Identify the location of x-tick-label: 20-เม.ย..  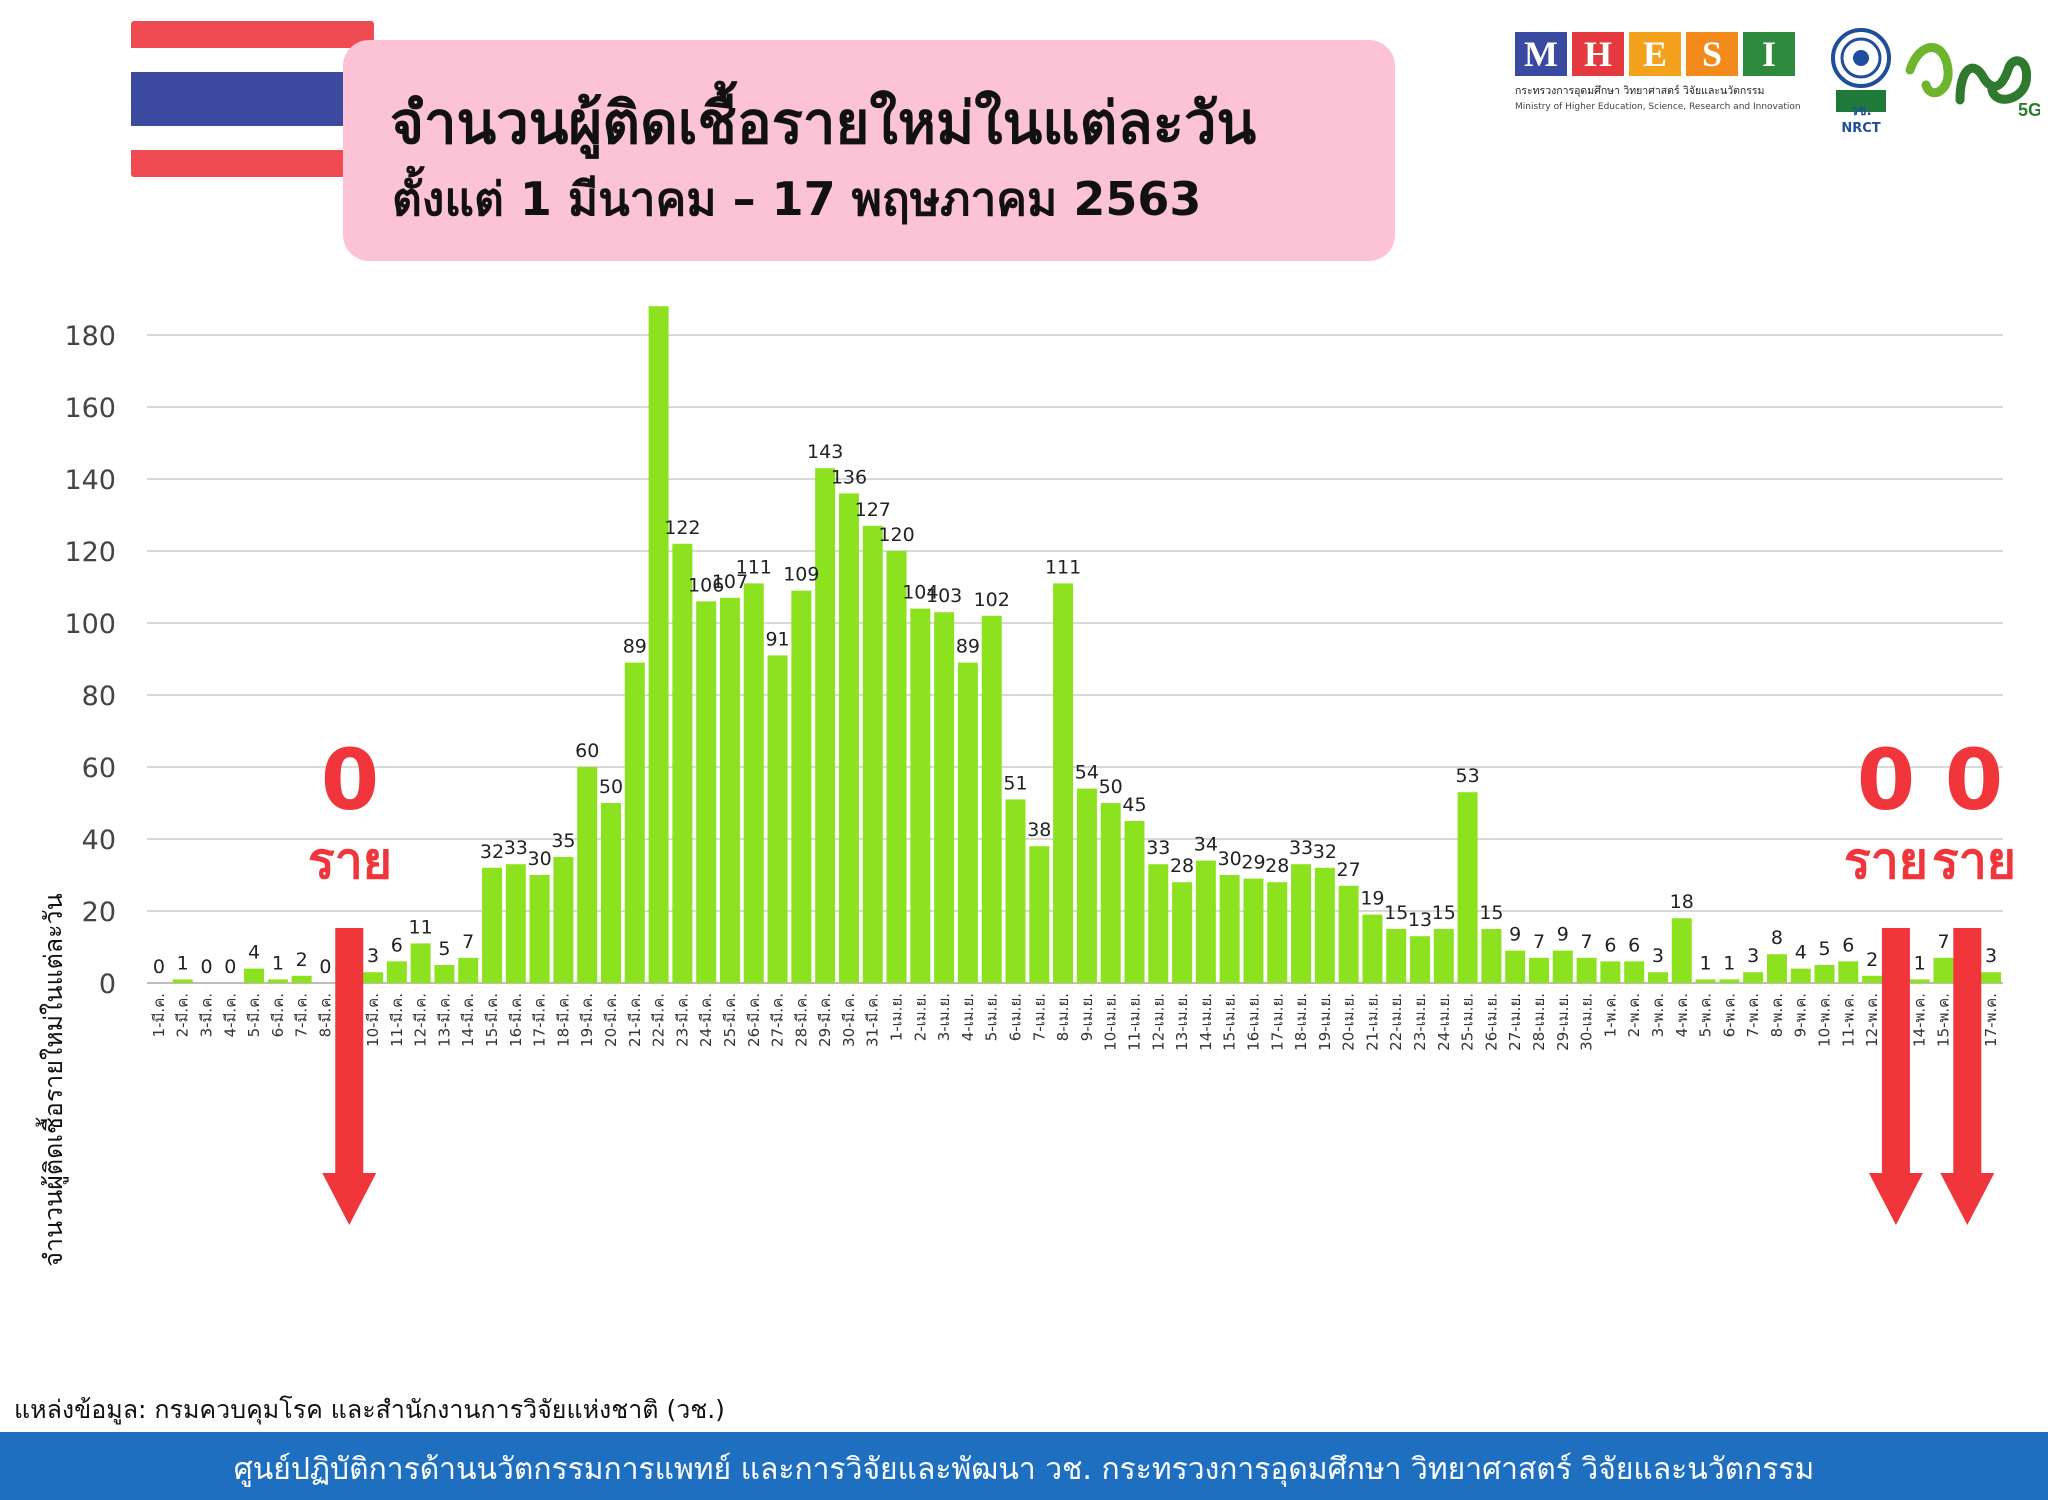
(1349, 1022).